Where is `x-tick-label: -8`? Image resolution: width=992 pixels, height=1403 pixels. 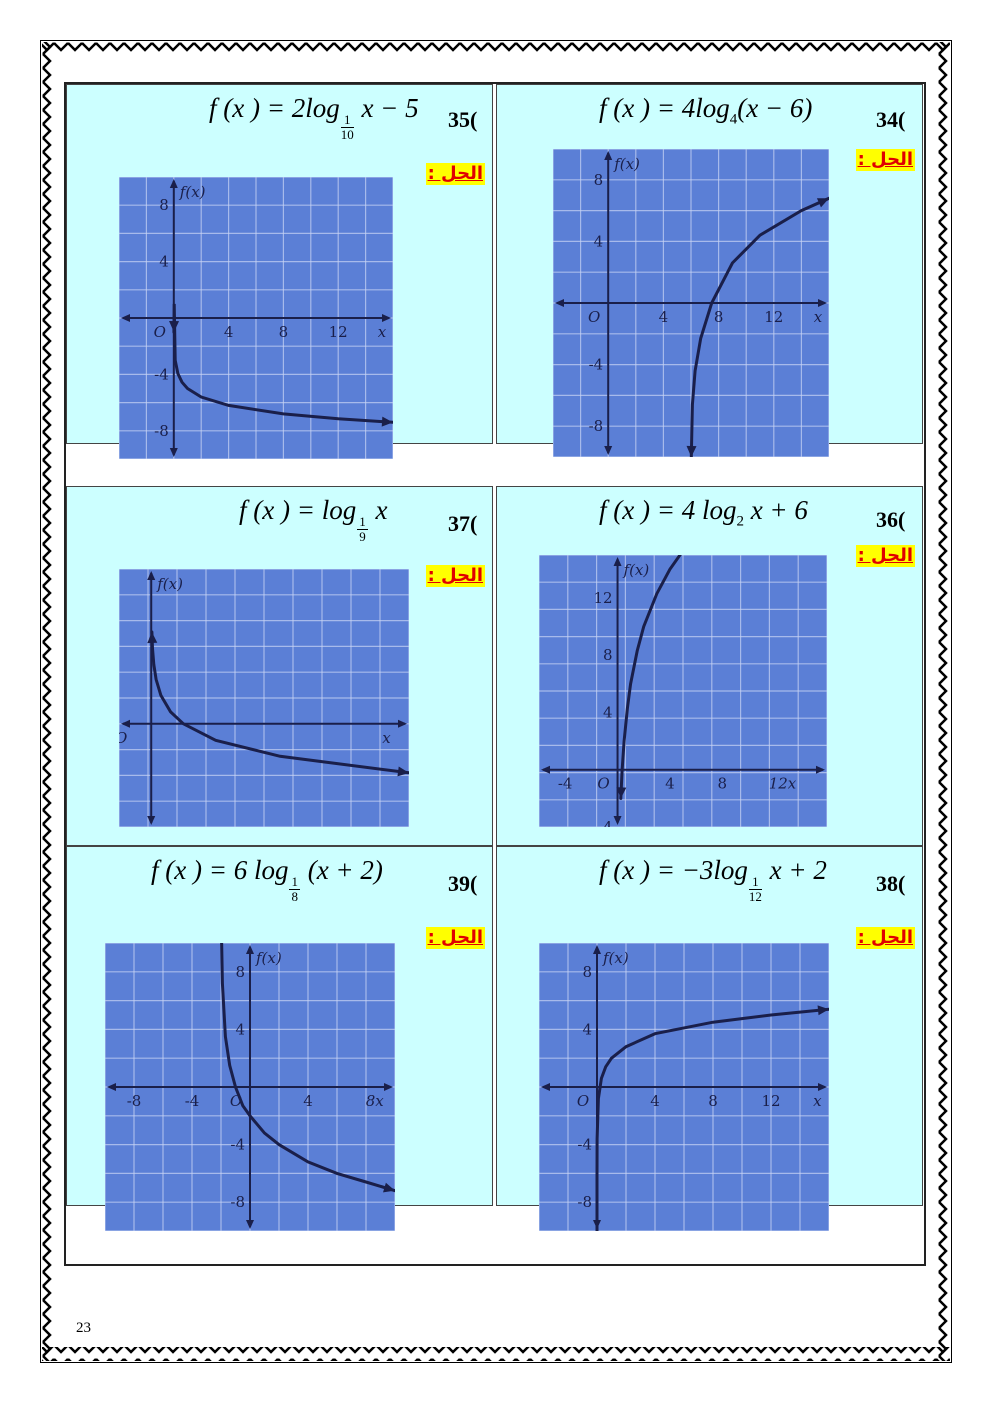
x-tick-label: -8 is located at coordinates (134, 1101).